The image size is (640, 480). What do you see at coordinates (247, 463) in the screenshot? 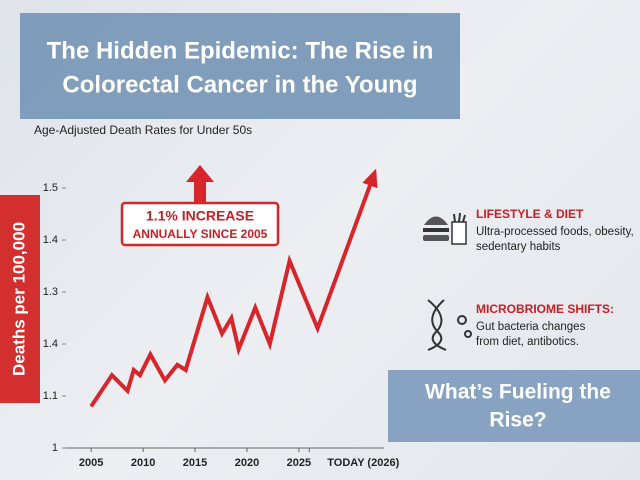
I see `x-tick-label: 2020` at bounding box center [247, 463].